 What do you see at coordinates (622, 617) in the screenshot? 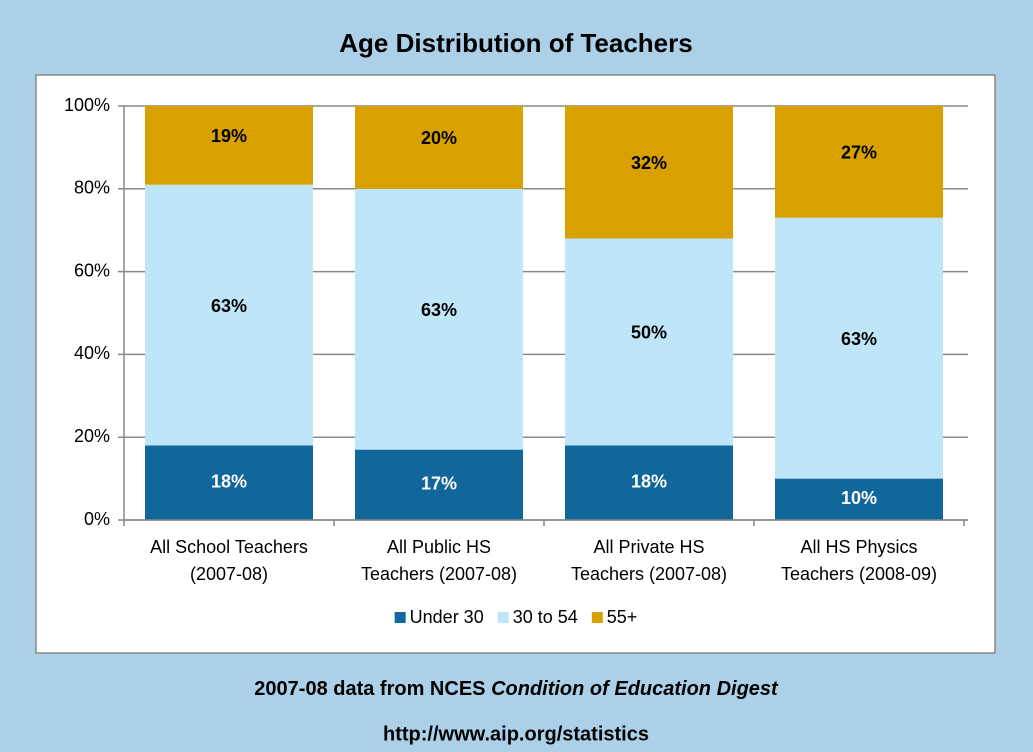
I see `legend-label: 55+` at bounding box center [622, 617].